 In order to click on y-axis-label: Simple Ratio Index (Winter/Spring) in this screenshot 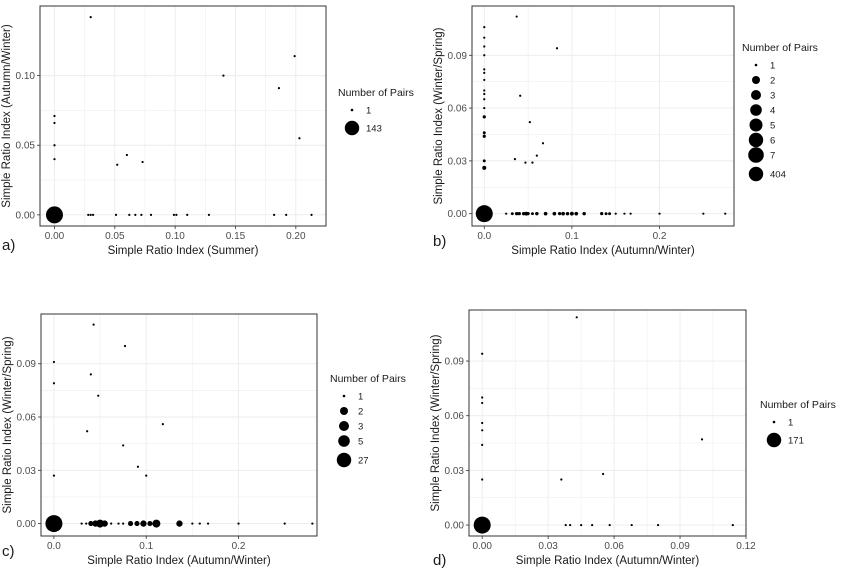, I will do `click(439, 115)`.